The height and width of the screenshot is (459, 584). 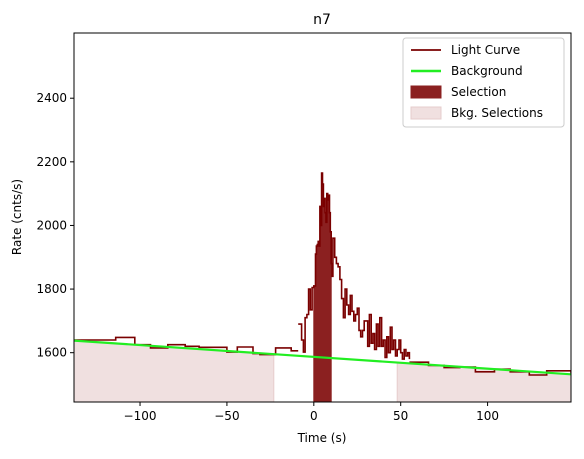 What do you see at coordinates (485, 50) in the screenshot?
I see `legend-label-light-curve: Light Curve` at bounding box center [485, 50].